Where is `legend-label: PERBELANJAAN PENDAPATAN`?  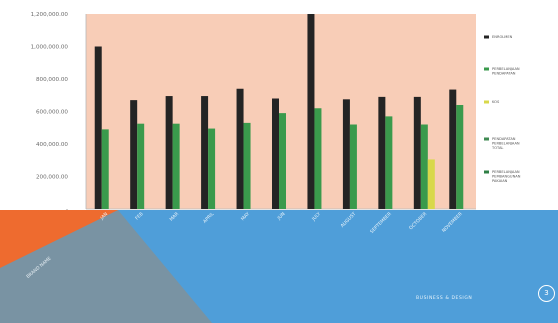 legend-label: PERBELANJAAN PENDAPATAN is located at coordinates (506, 71).